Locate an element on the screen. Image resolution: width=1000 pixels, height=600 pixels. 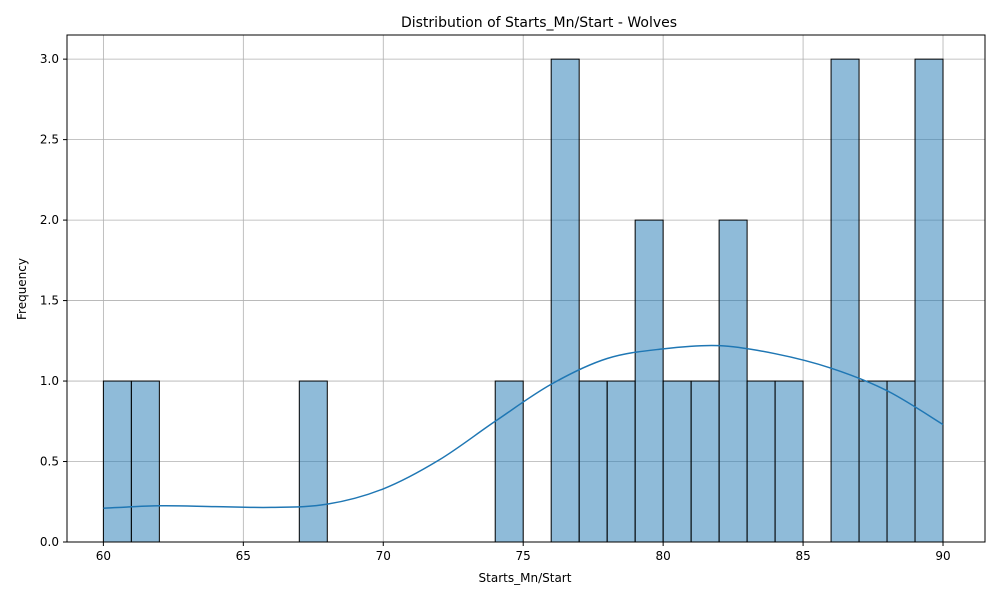
x-tick-label: 65 is located at coordinates (243, 556).